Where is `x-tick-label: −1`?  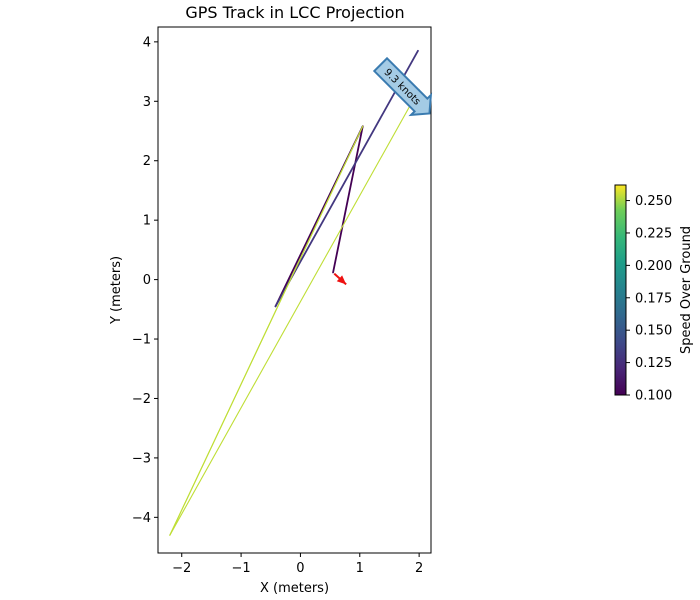
x-tick-label: −1 is located at coordinates (241, 568).